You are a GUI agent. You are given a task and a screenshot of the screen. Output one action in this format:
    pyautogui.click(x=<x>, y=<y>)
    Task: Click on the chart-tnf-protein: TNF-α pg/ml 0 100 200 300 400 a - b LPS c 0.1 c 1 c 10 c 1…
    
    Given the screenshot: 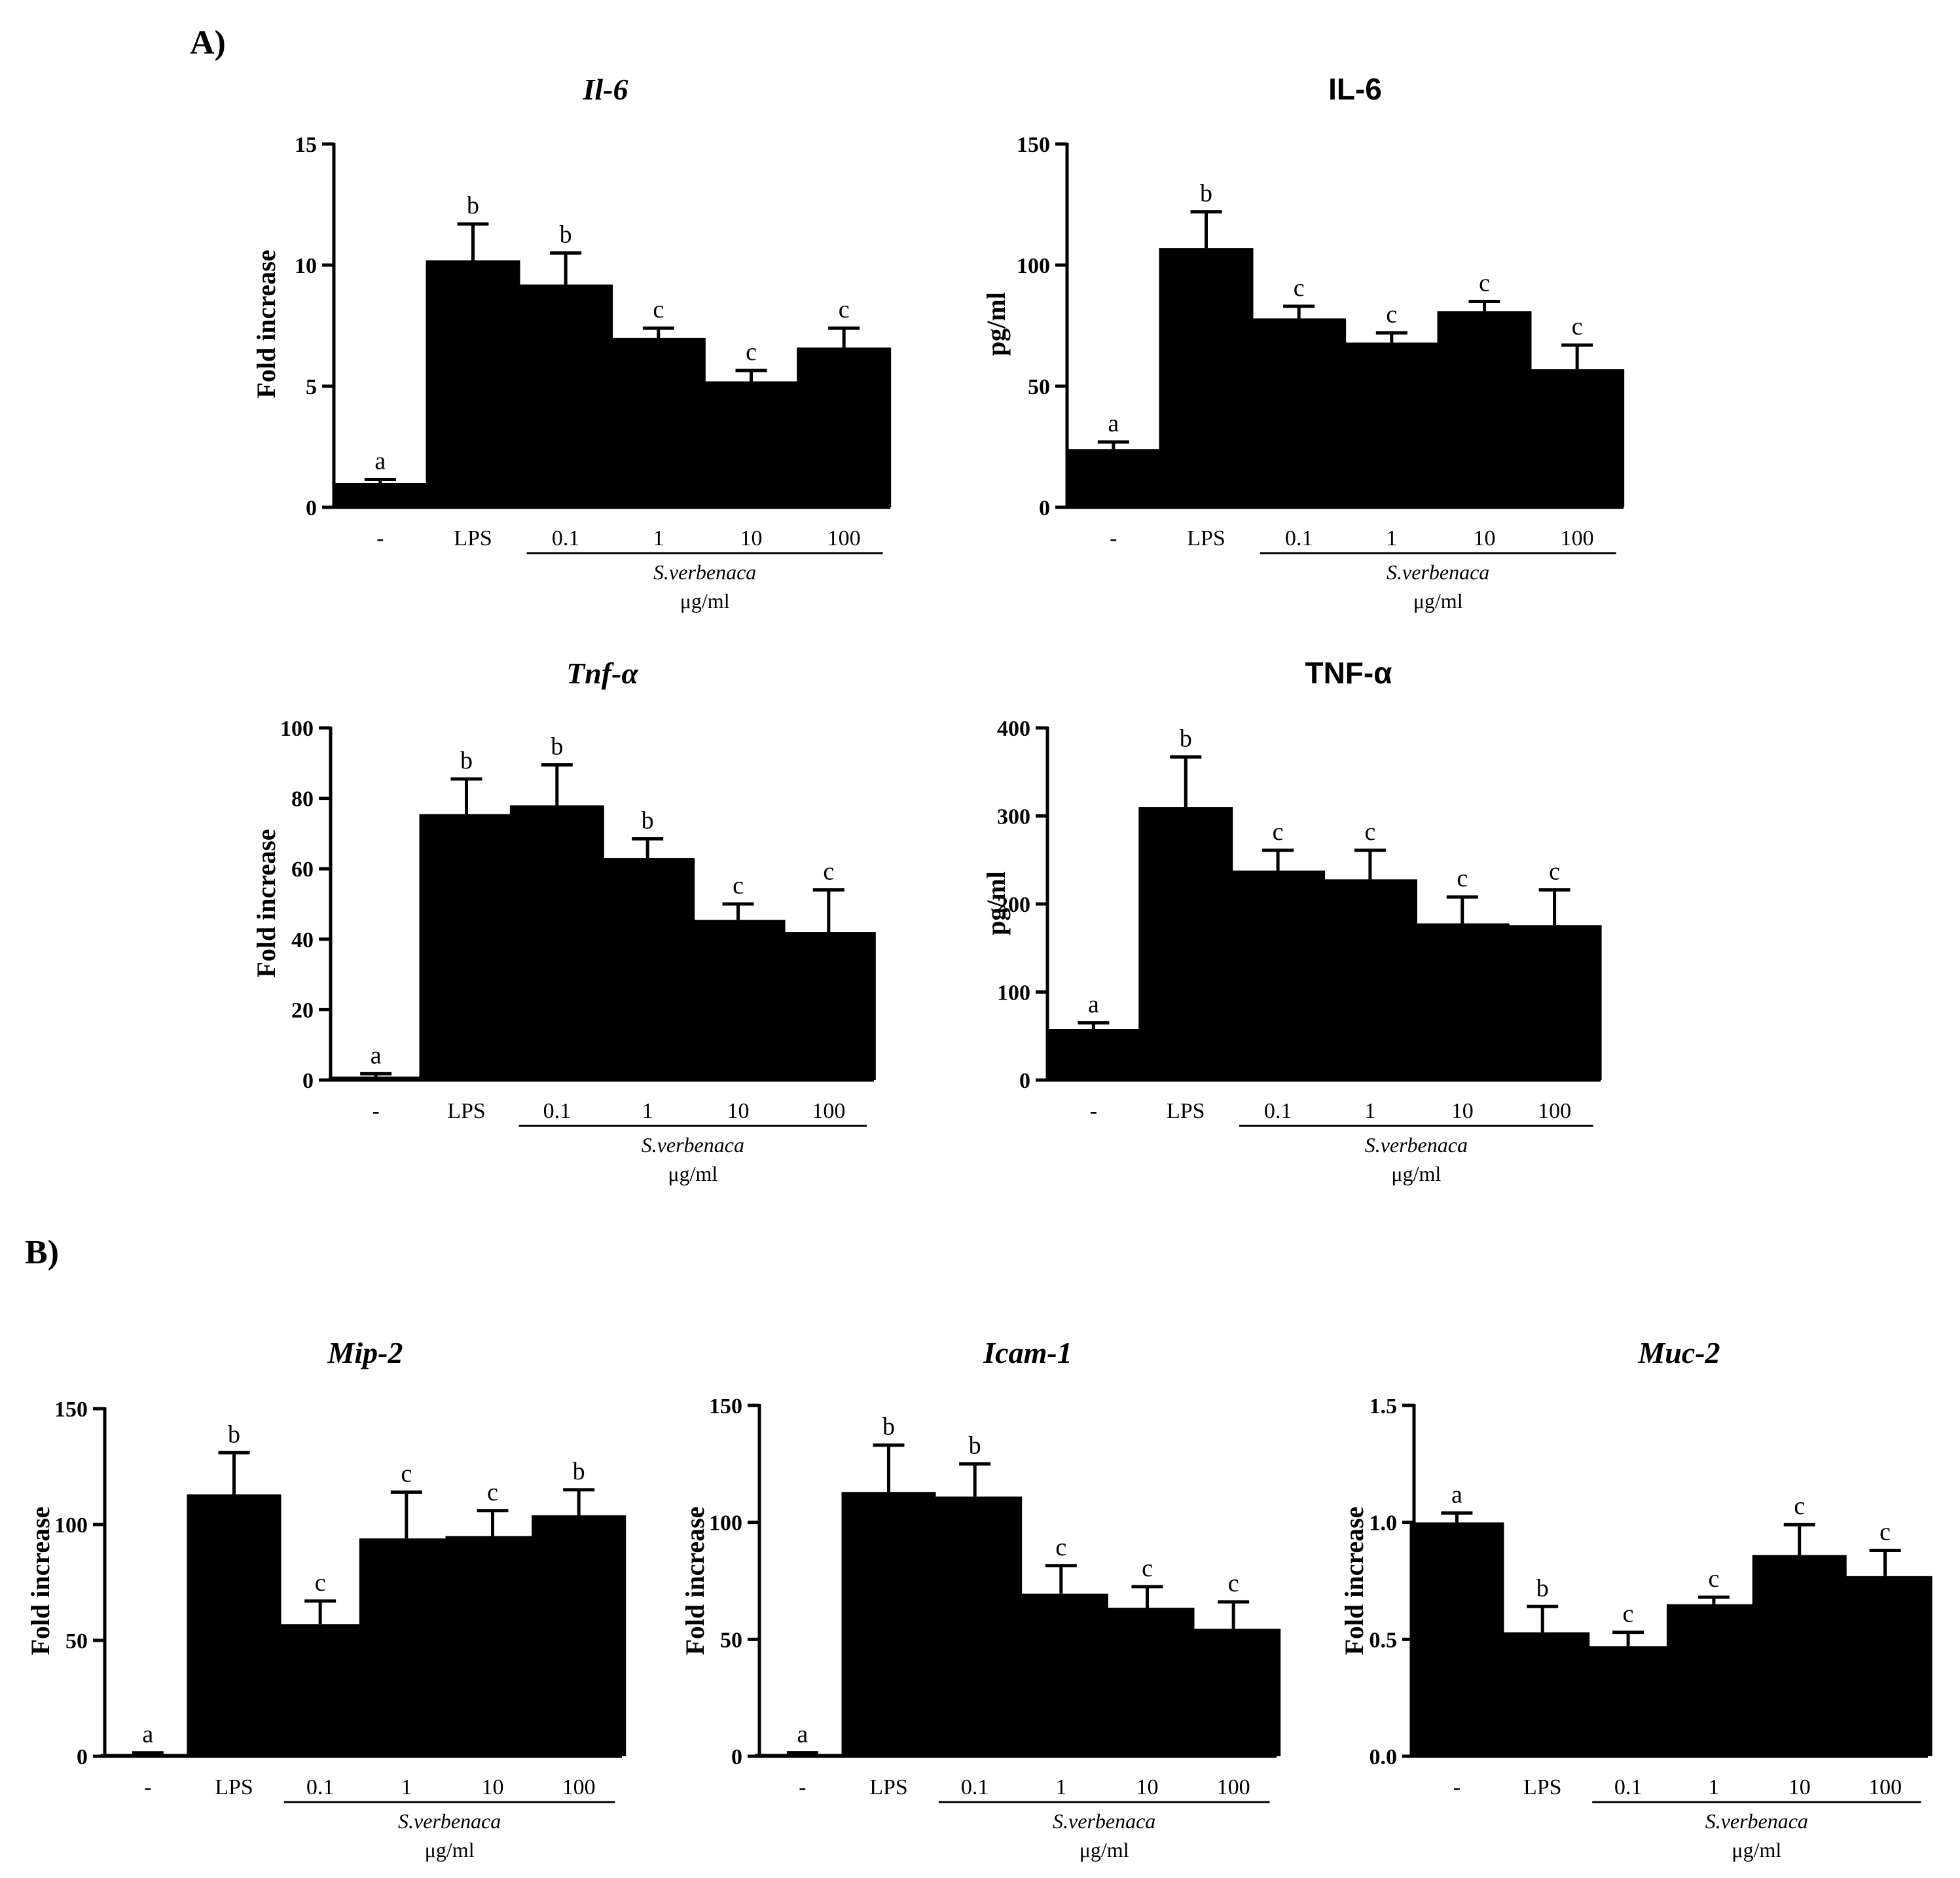 What is the action you would take?
    pyautogui.click(x=1291, y=921)
    